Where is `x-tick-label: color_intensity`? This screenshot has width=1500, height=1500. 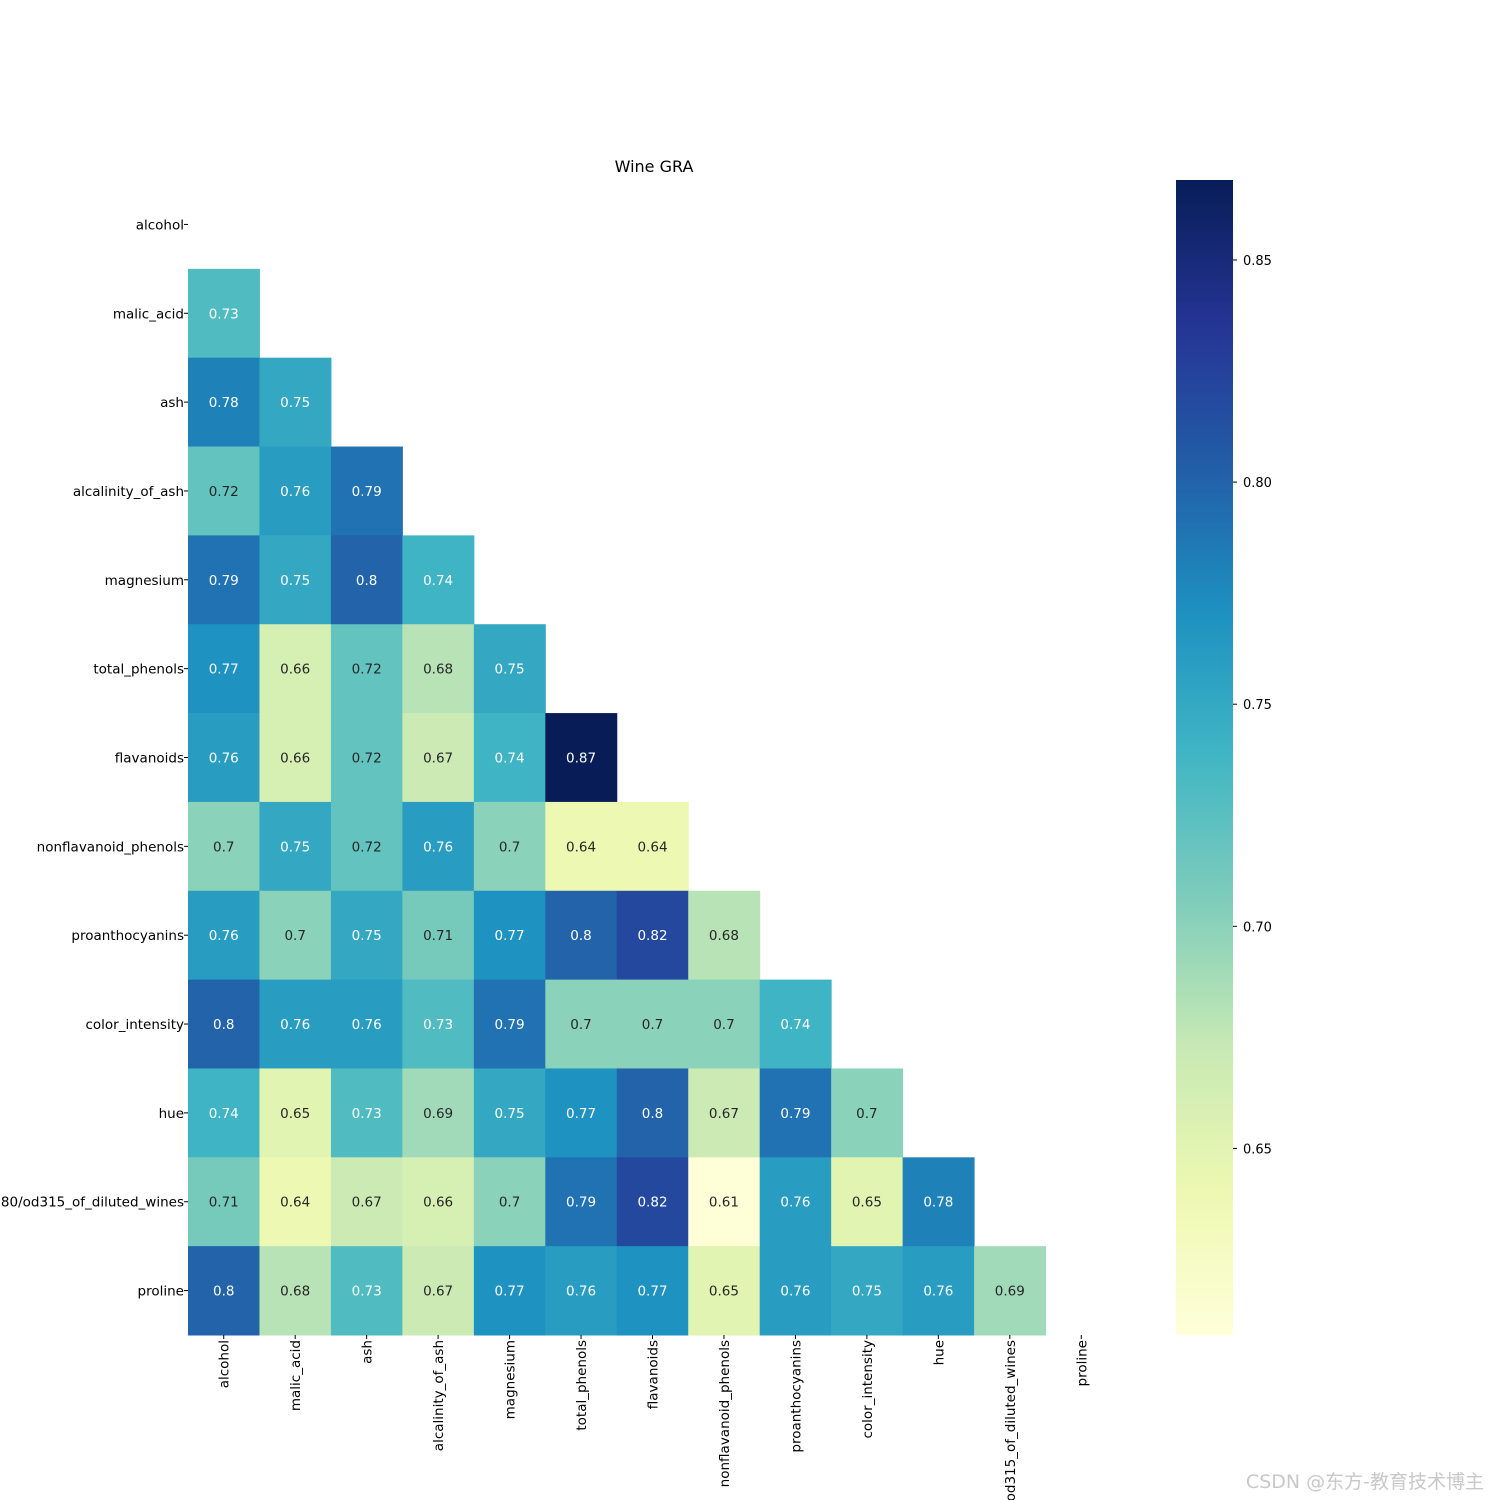 x-tick-label: color_intensity is located at coordinates (868, 1389).